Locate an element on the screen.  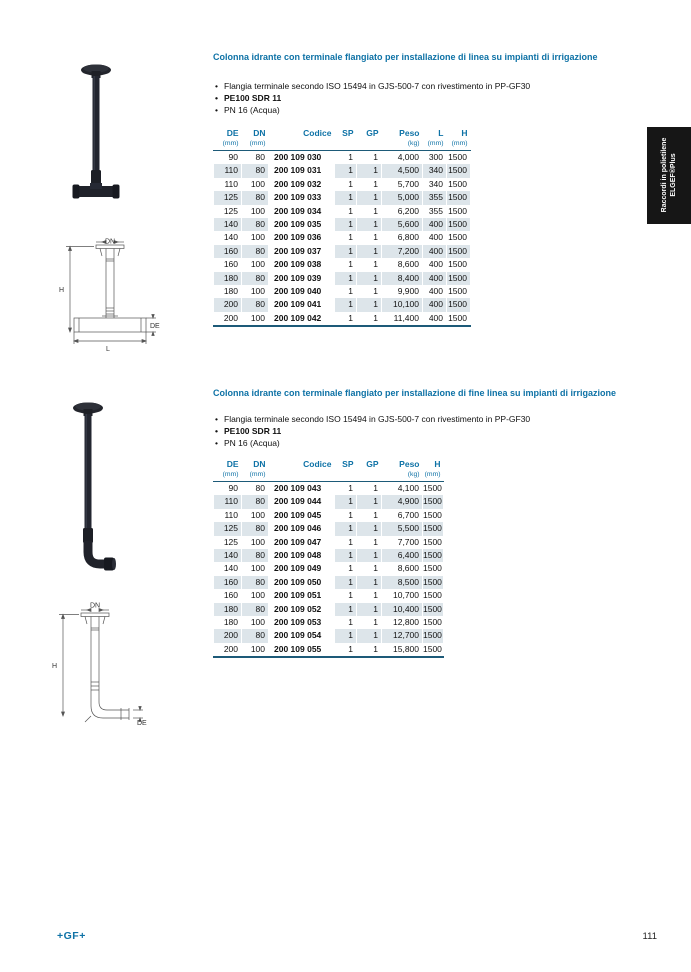
hydrant-column-elbow-photo is located at coordinates (94, 486).